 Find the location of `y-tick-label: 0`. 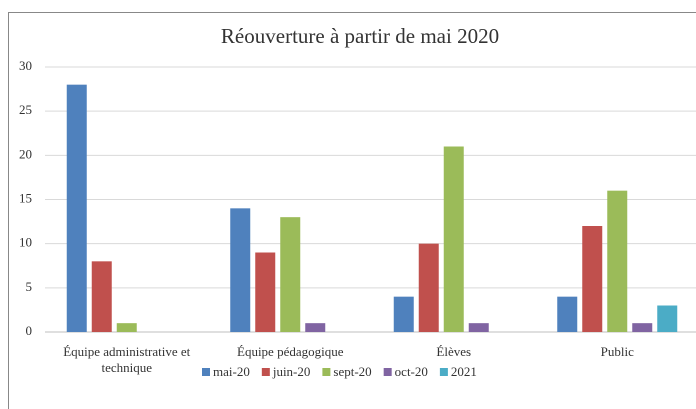

y-tick-label: 0 is located at coordinates (29, 330).